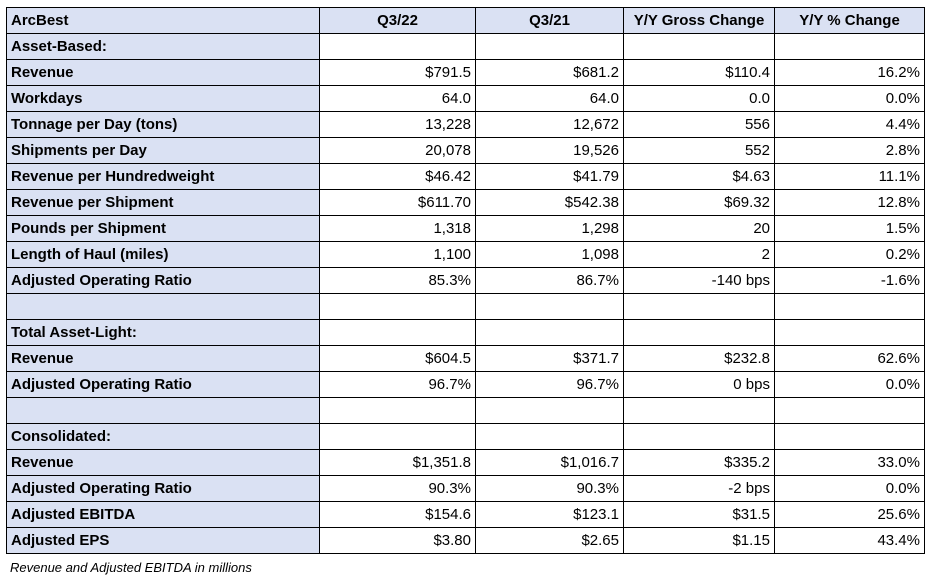  I want to click on table-row: Revenue $791.5 $681.2 $110.4 16.2%, so click(465, 72).